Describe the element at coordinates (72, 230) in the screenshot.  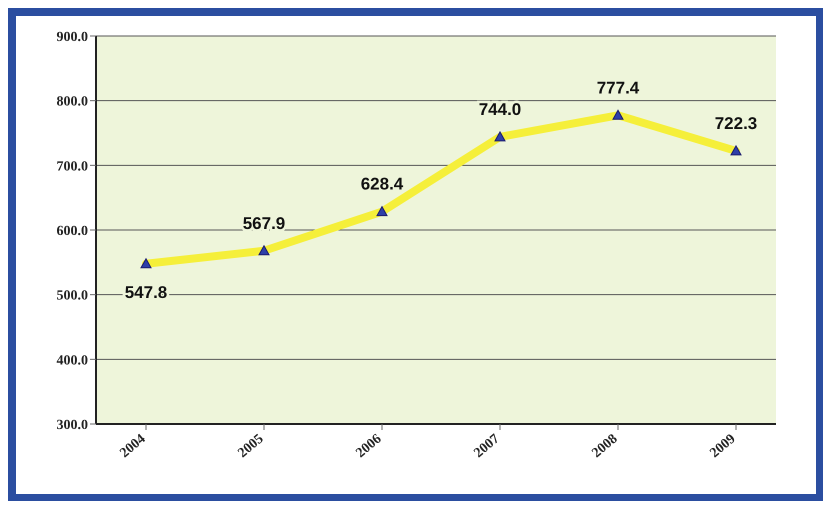
I see `y-tick-label: 600.0` at that location.